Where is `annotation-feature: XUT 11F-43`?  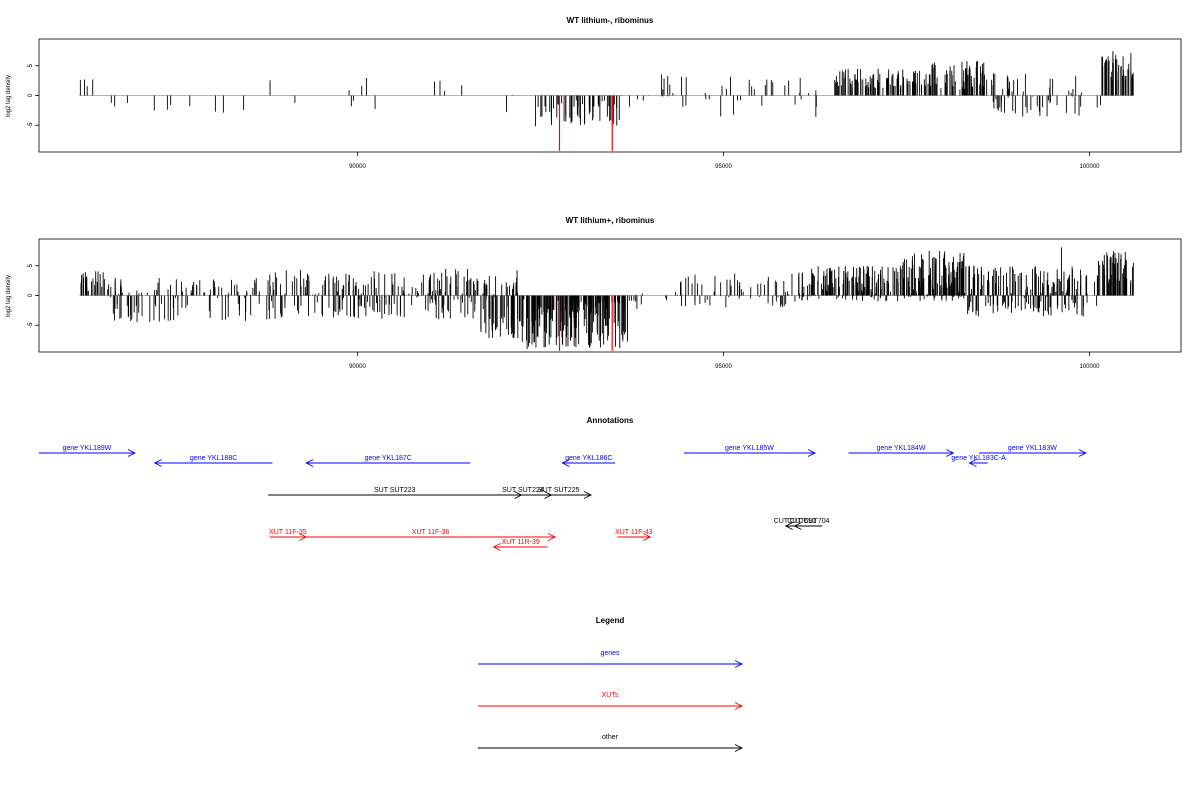
annotation-feature: XUT 11F-43 is located at coordinates (634, 535).